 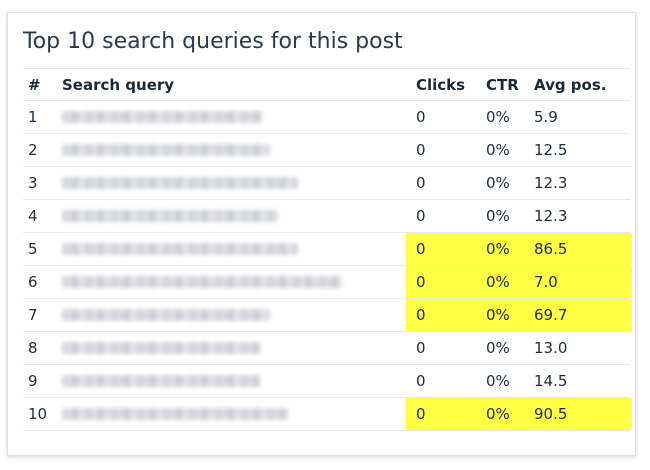 What do you see at coordinates (551, 348) in the screenshot?
I see `avg-pos-value: 13.0` at bounding box center [551, 348].